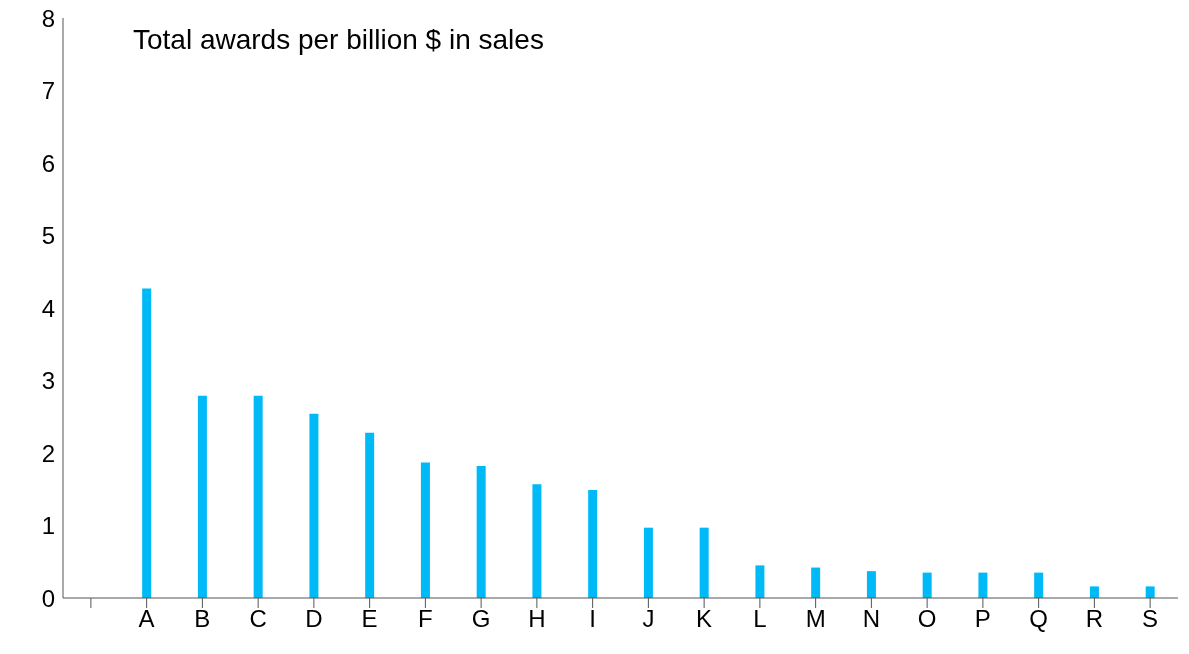  What do you see at coordinates (592, 619) in the screenshot?
I see `x-tick-label: I` at bounding box center [592, 619].